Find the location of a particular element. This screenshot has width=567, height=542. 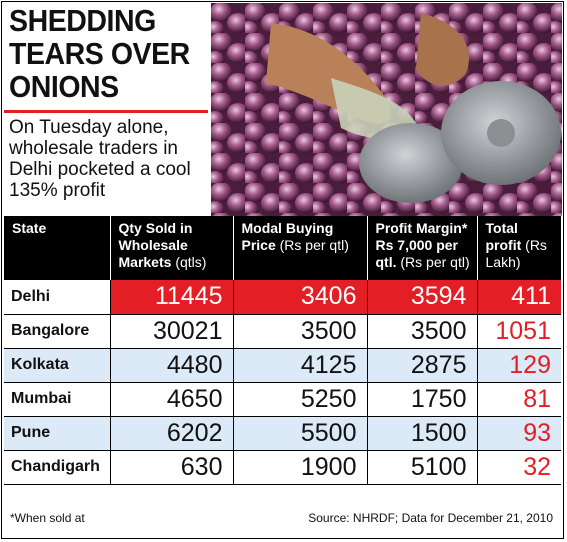

header-total-profit: Total profit (Rs Lakh) is located at coordinates (518, 248).